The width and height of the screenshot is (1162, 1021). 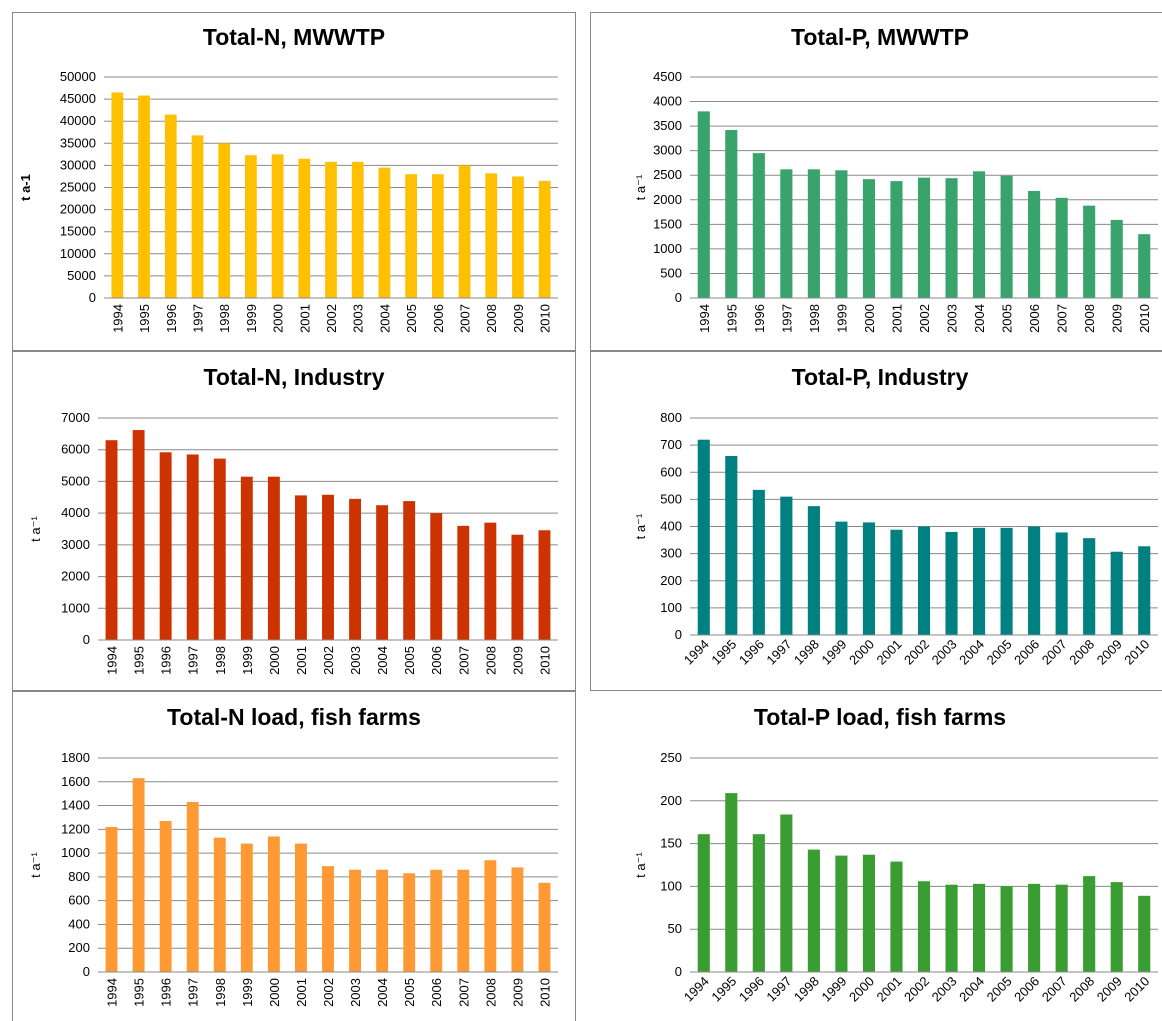 I want to click on chart-title: Total-P, MWWTP, so click(x=880, y=37).